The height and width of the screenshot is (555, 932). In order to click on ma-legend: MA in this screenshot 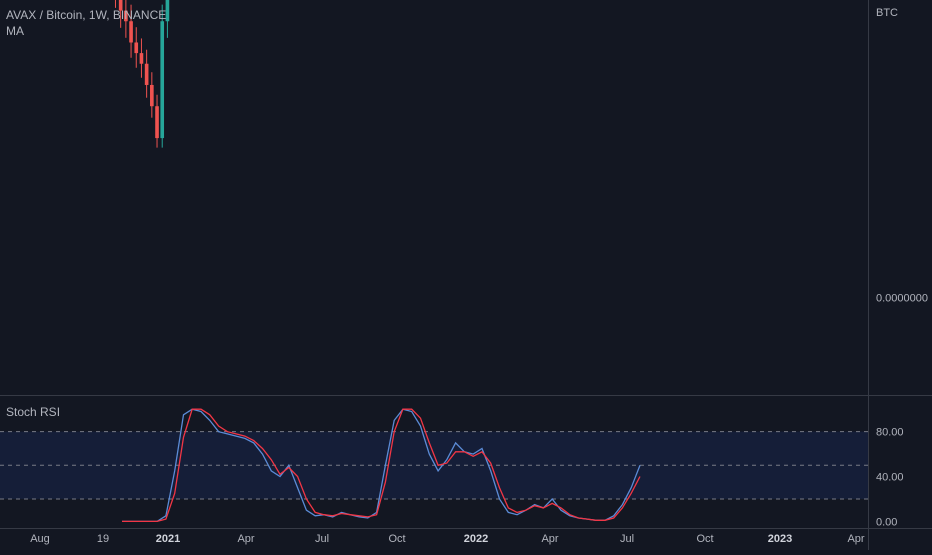, I will do `click(15, 31)`.